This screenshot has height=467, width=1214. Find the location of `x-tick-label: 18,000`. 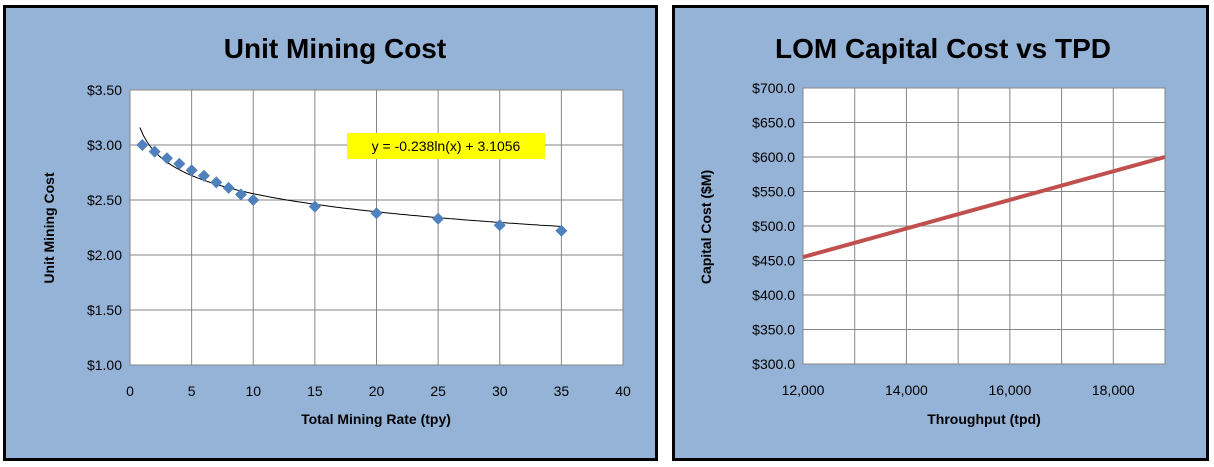

x-tick-label: 18,000 is located at coordinates (1113, 390).